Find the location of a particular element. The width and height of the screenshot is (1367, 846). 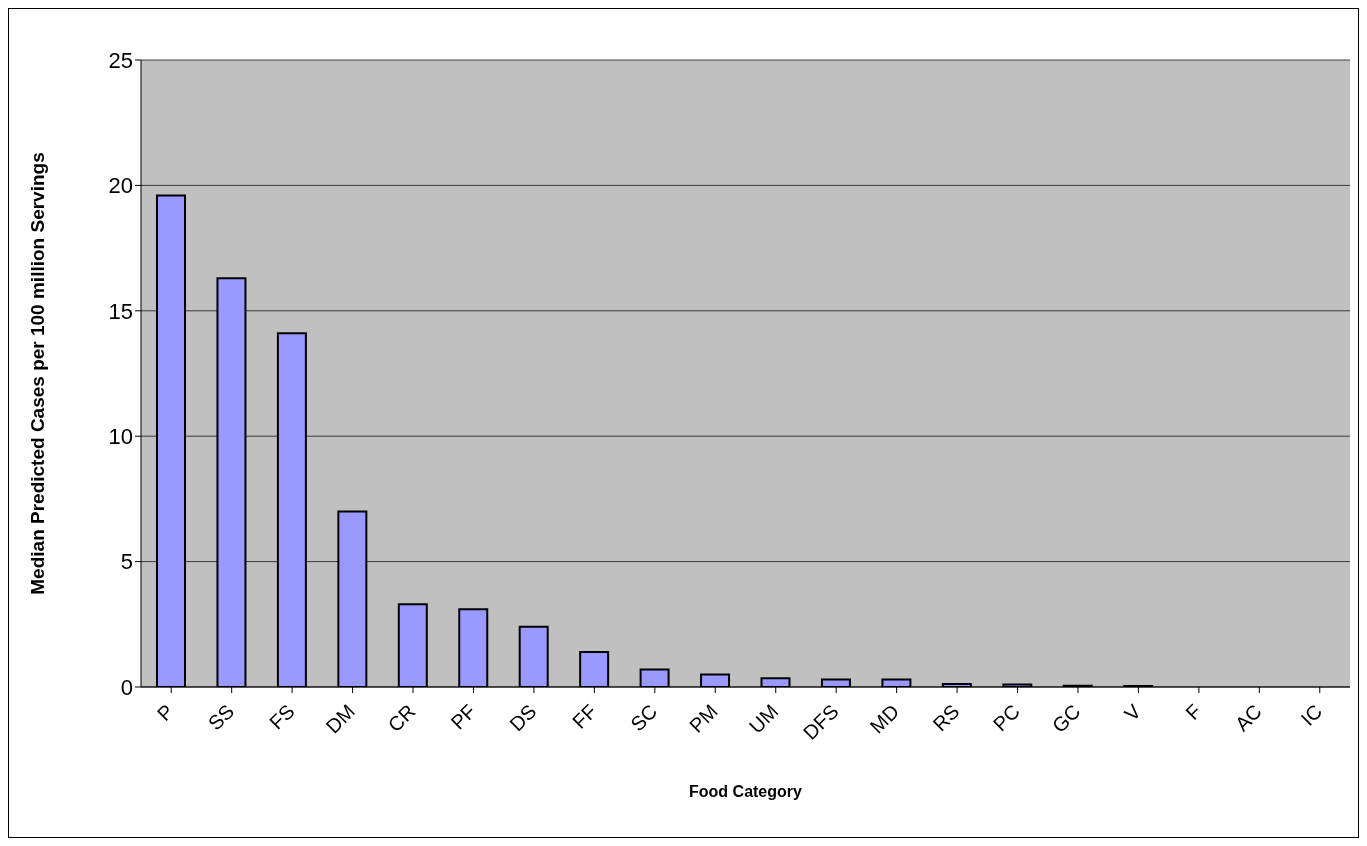

x-tick-label: PF is located at coordinates (463, 717).